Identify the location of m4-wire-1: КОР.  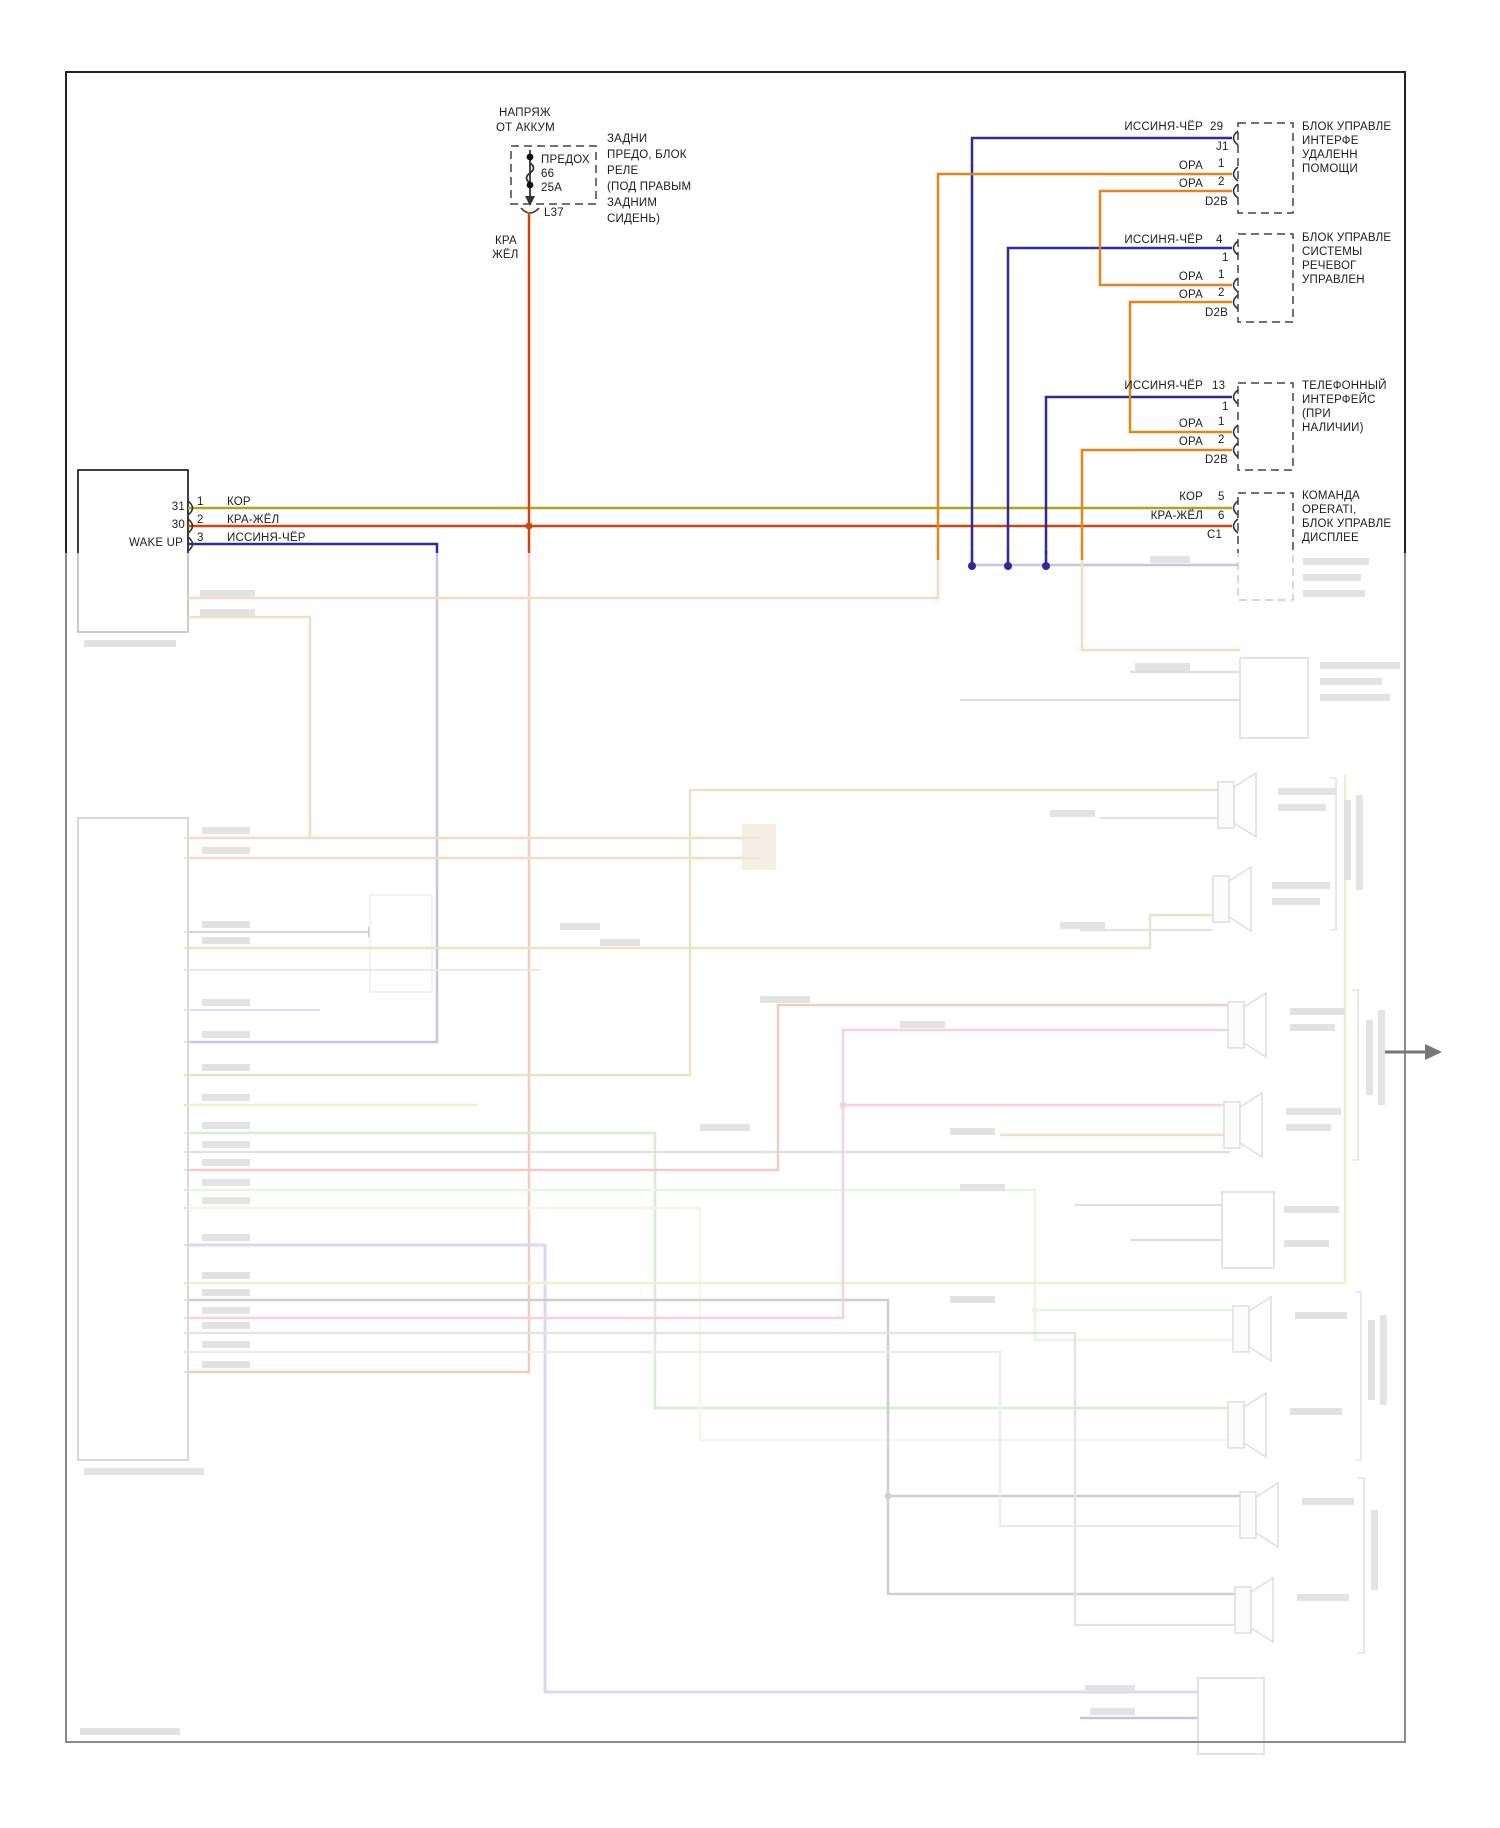
(1191, 497).